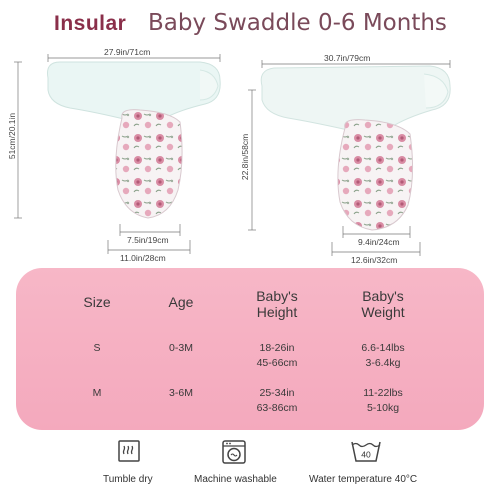 The height and width of the screenshot is (500, 500). I want to click on row-m-height: 25-34in 63-86cm, so click(277, 401).